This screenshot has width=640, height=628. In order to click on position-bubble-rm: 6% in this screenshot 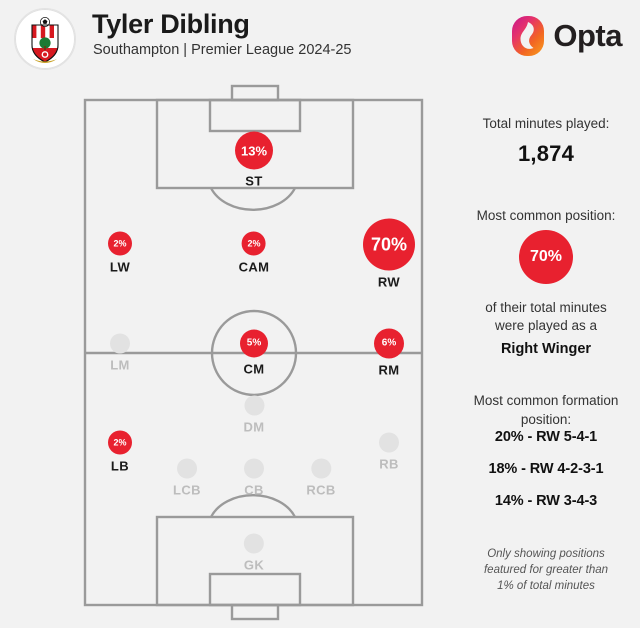, I will do `click(389, 343)`.